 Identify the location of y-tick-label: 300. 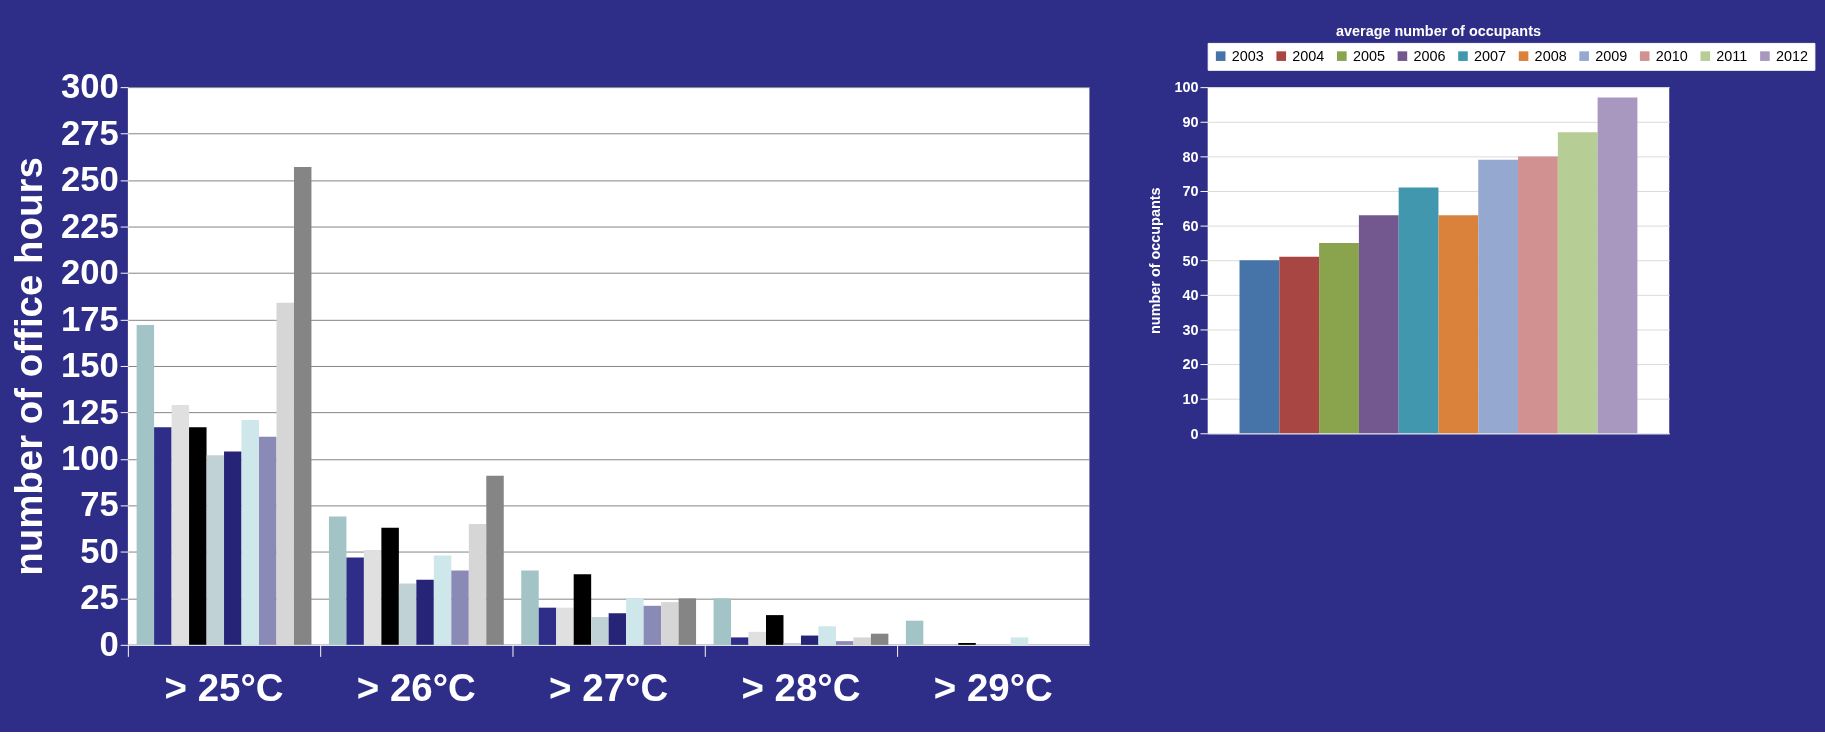
(90, 86).